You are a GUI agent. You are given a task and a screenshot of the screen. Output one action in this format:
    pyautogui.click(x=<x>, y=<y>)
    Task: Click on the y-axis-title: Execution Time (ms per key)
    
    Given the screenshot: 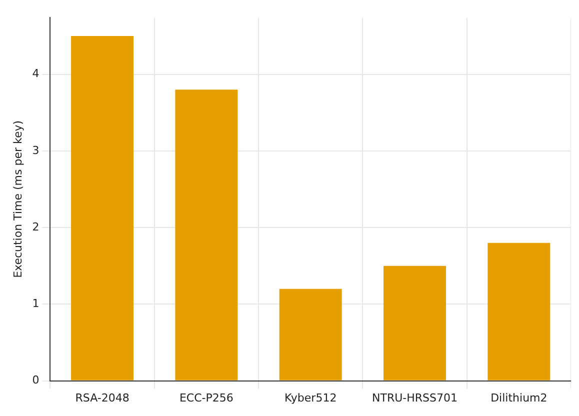 What is the action you would take?
    pyautogui.click(x=17, y=199)
    